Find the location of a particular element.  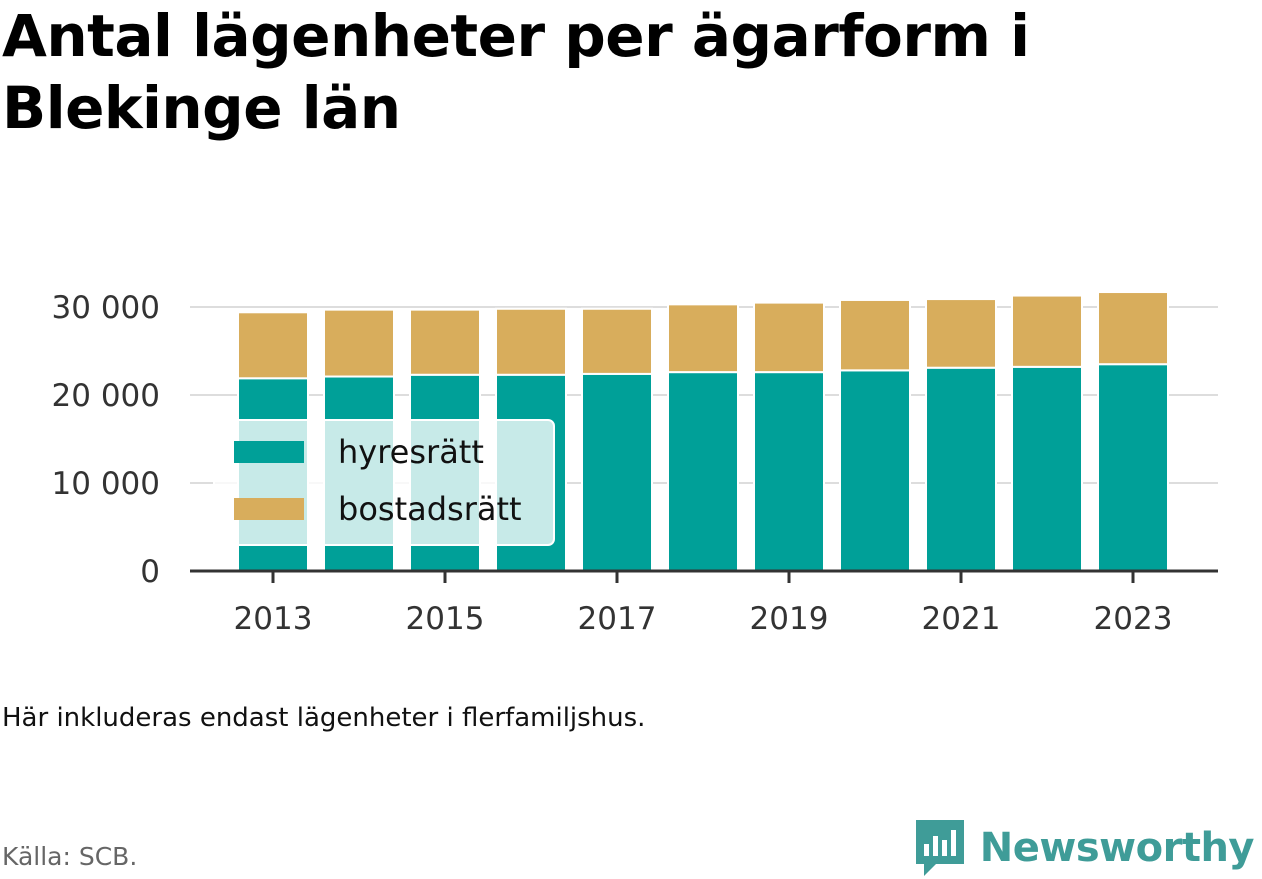

legend-label-bostadsratt: bostadsrätt is located at coordinates (430, 509).